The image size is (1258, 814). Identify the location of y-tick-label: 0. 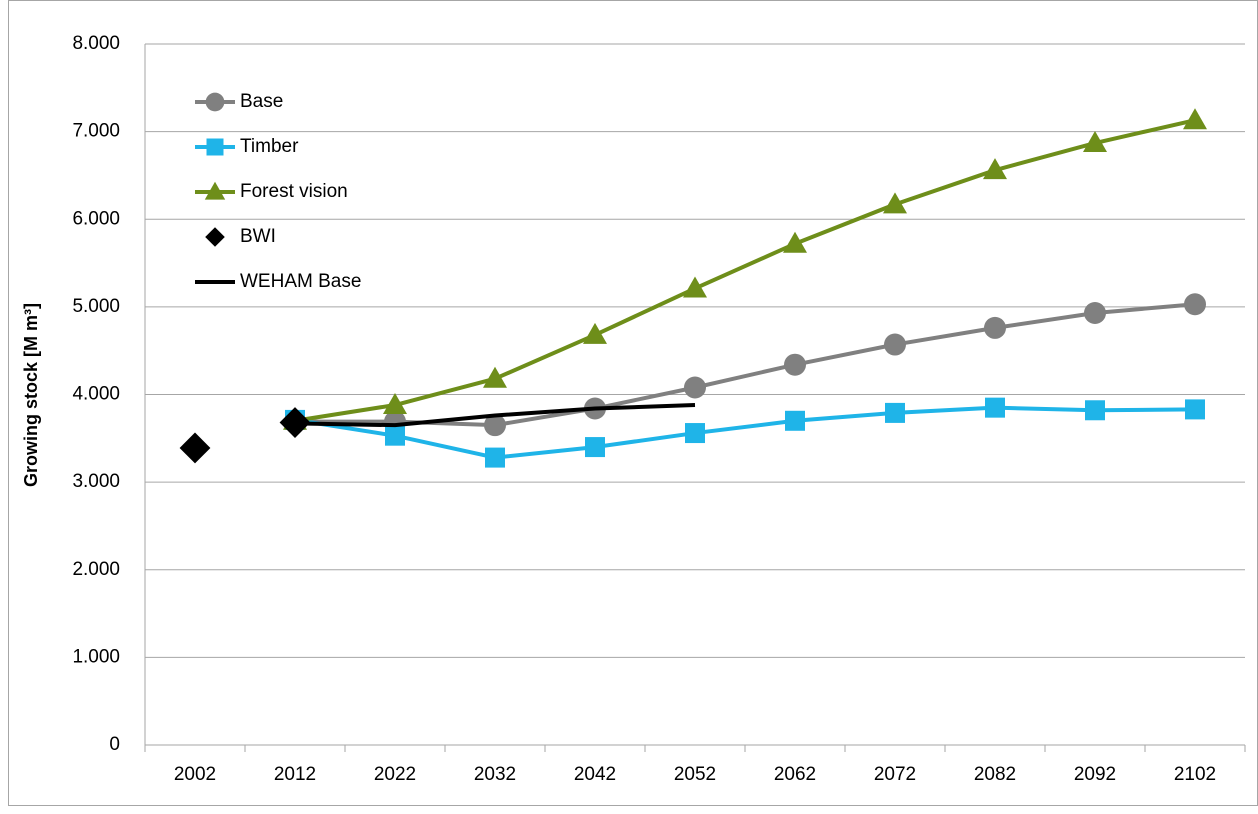
(114, 744).